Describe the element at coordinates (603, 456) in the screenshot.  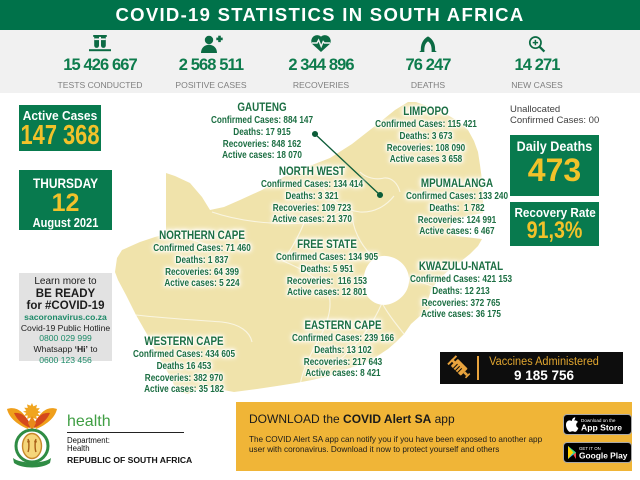
I see `svg-text: Google Play` at that location.